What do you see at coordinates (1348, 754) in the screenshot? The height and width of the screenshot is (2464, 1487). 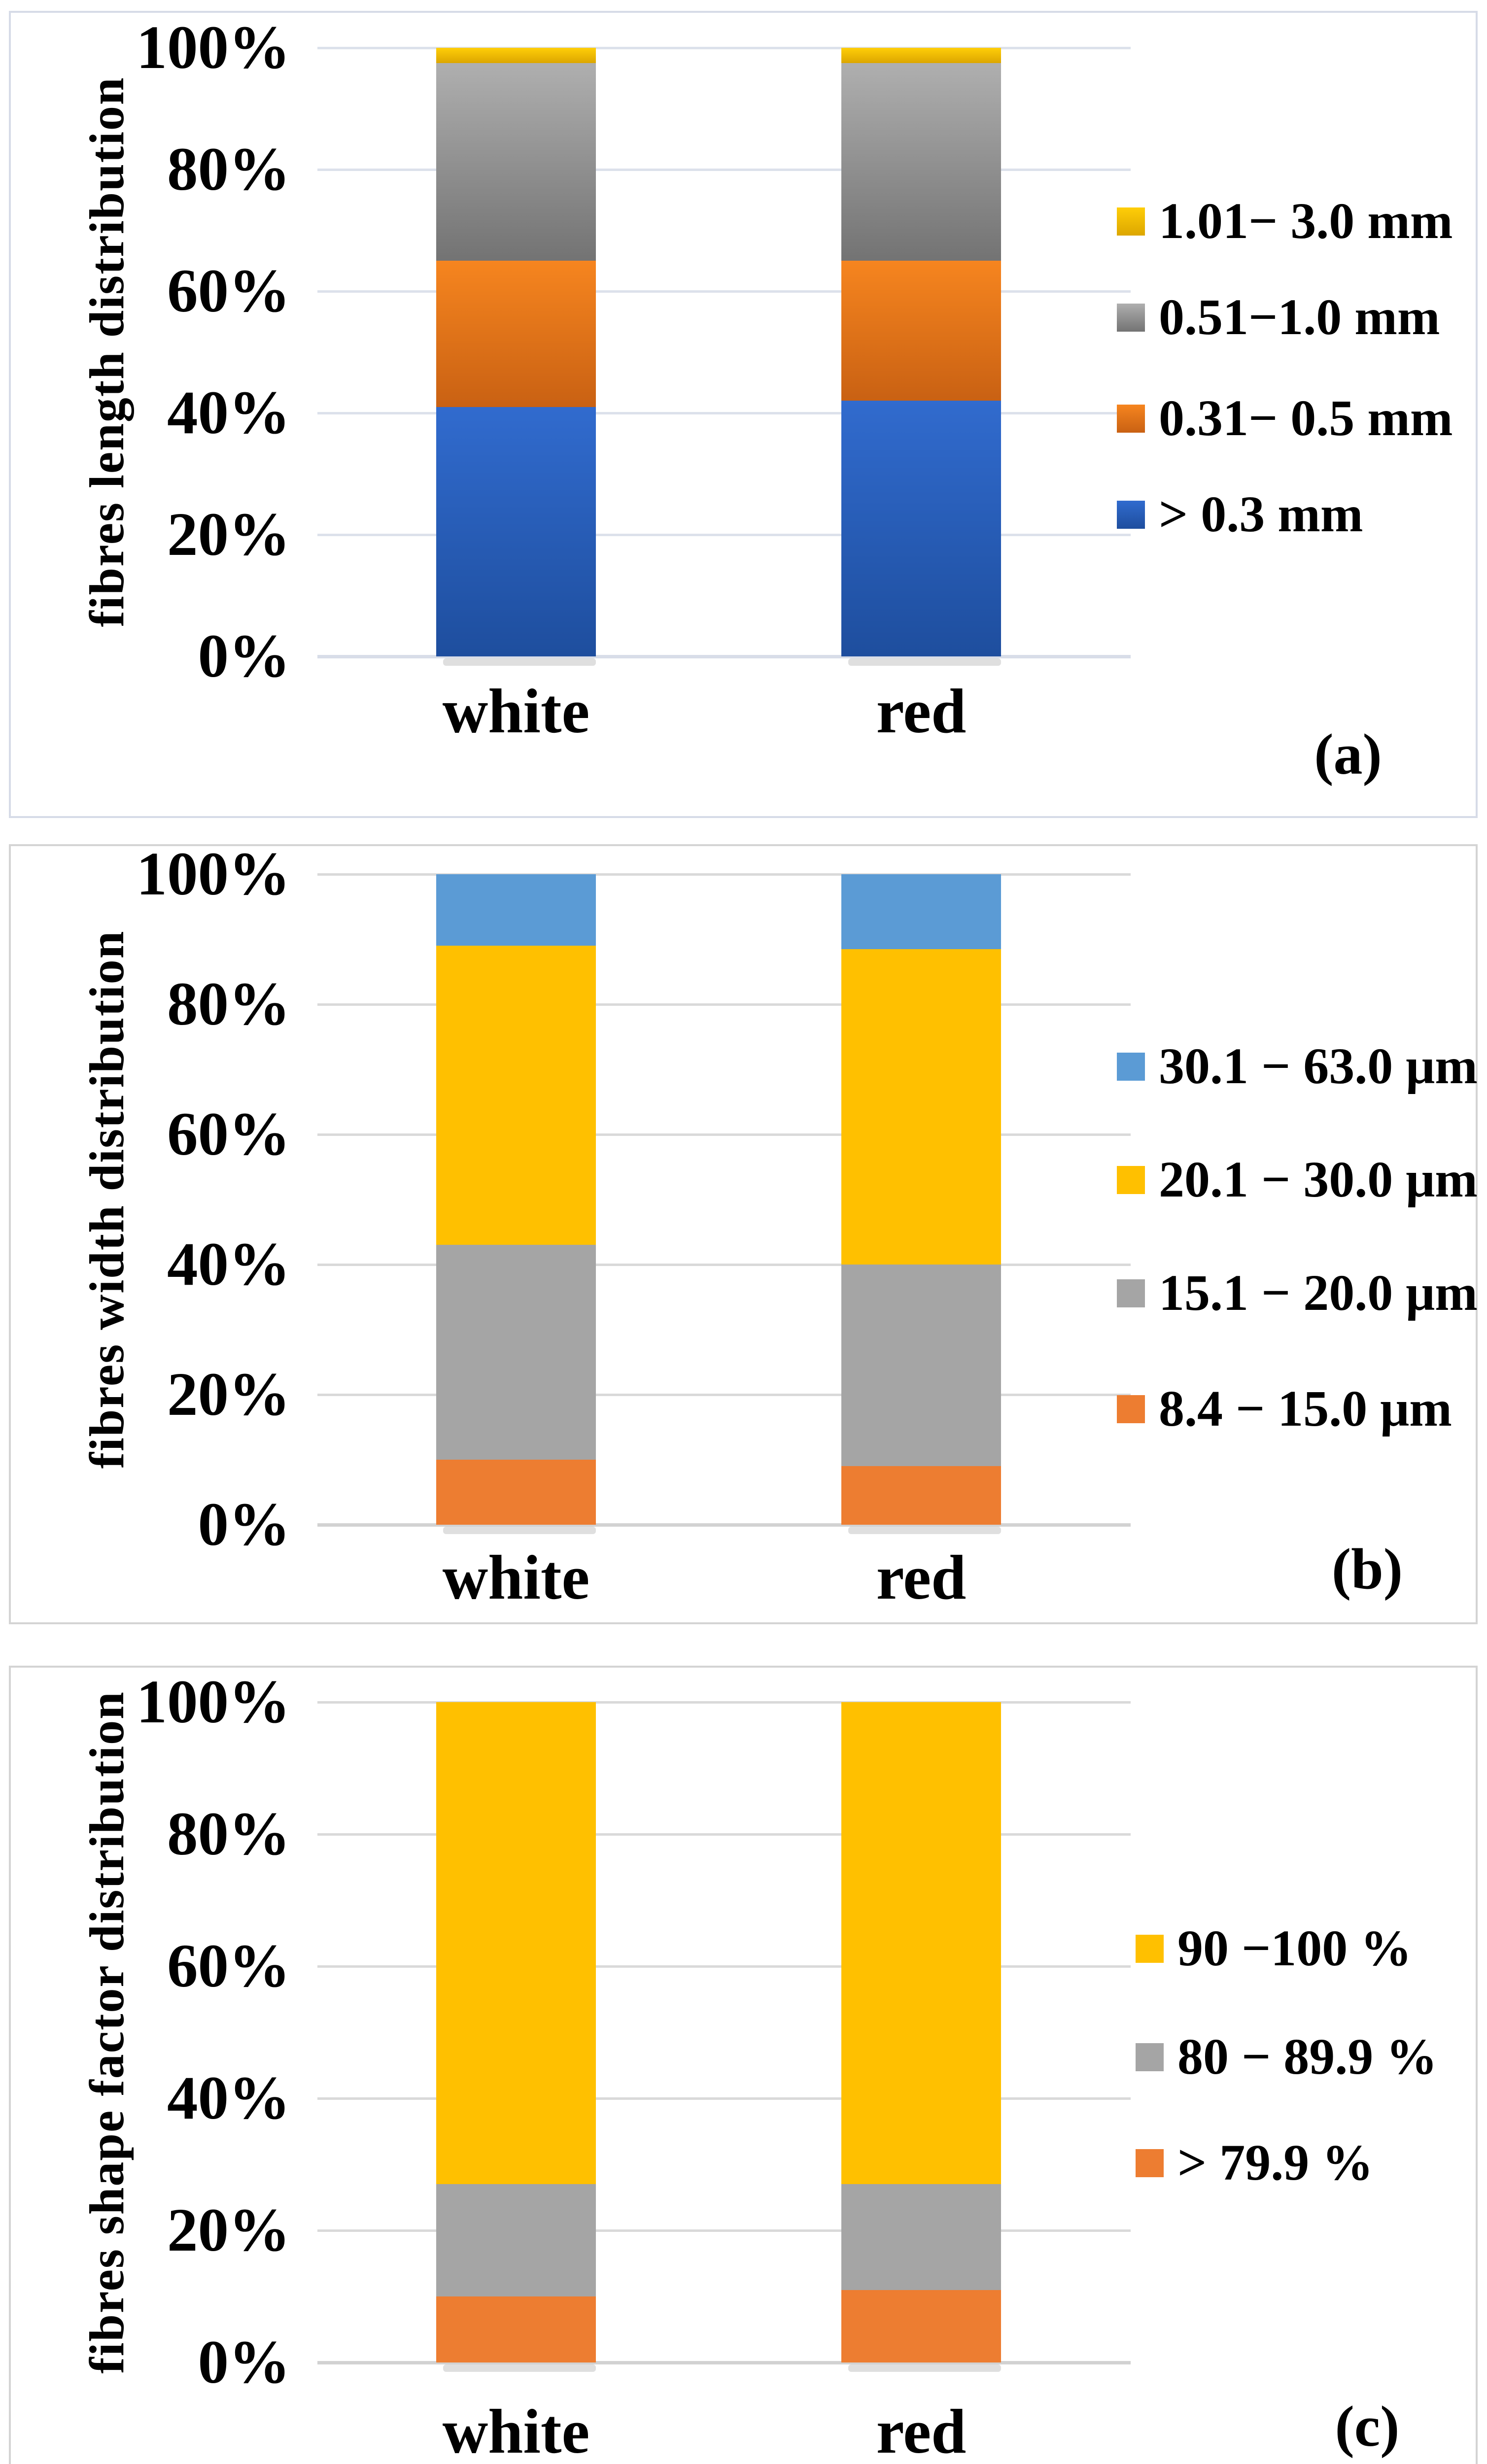 I see `panel-letter-label: (a)` at bounding box center [1348, 754].